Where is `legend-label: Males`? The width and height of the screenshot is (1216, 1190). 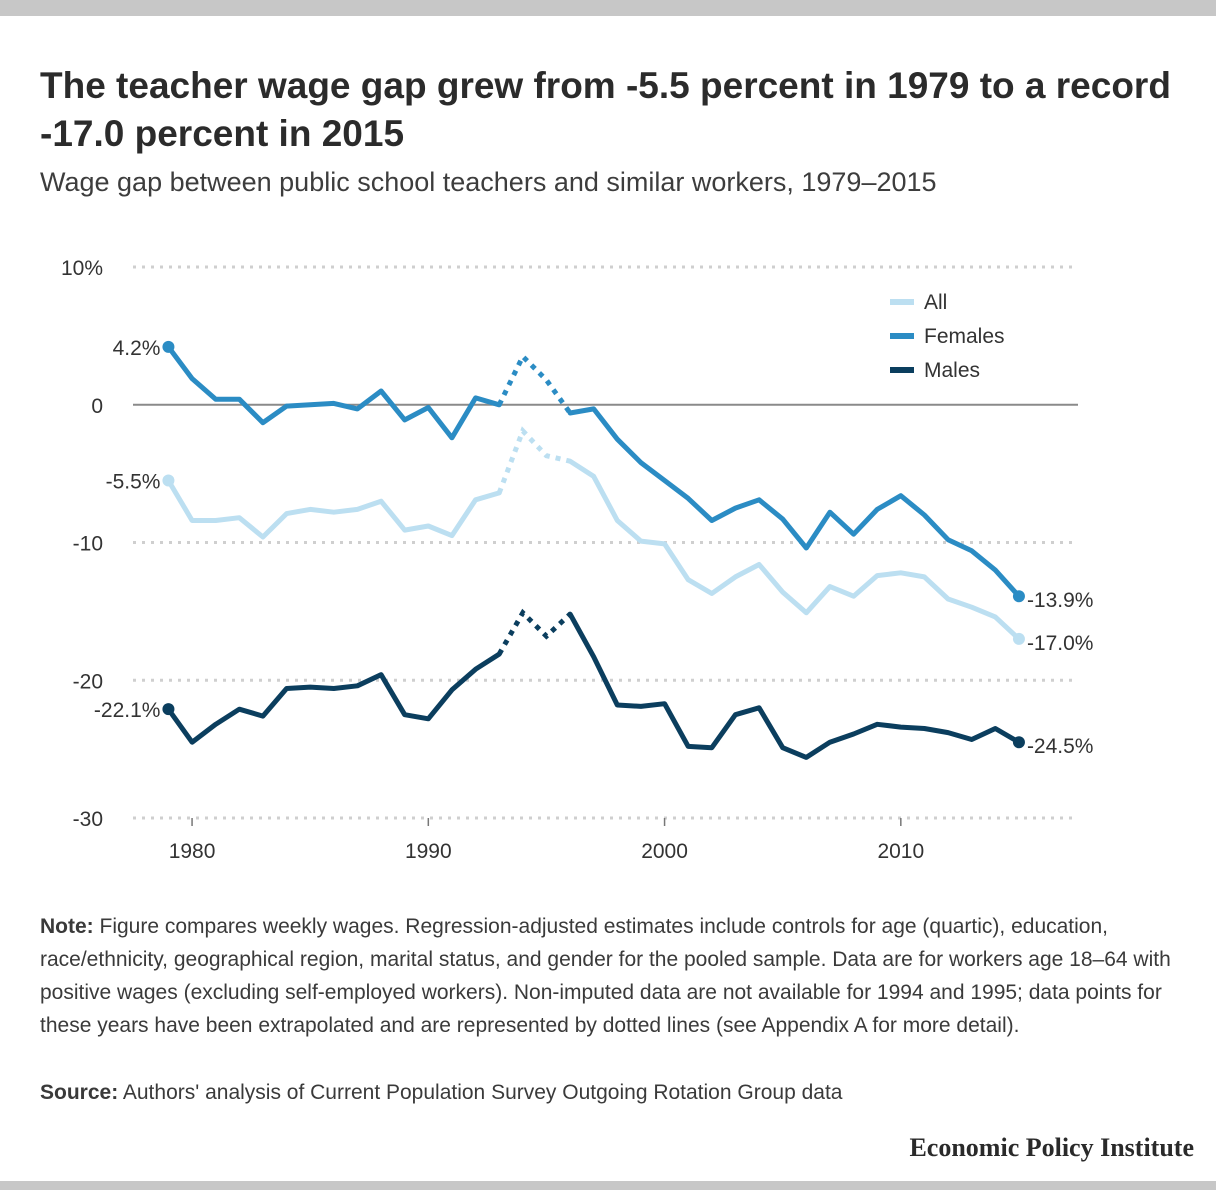 legend-label: Males is located at coordinates (952, 370).